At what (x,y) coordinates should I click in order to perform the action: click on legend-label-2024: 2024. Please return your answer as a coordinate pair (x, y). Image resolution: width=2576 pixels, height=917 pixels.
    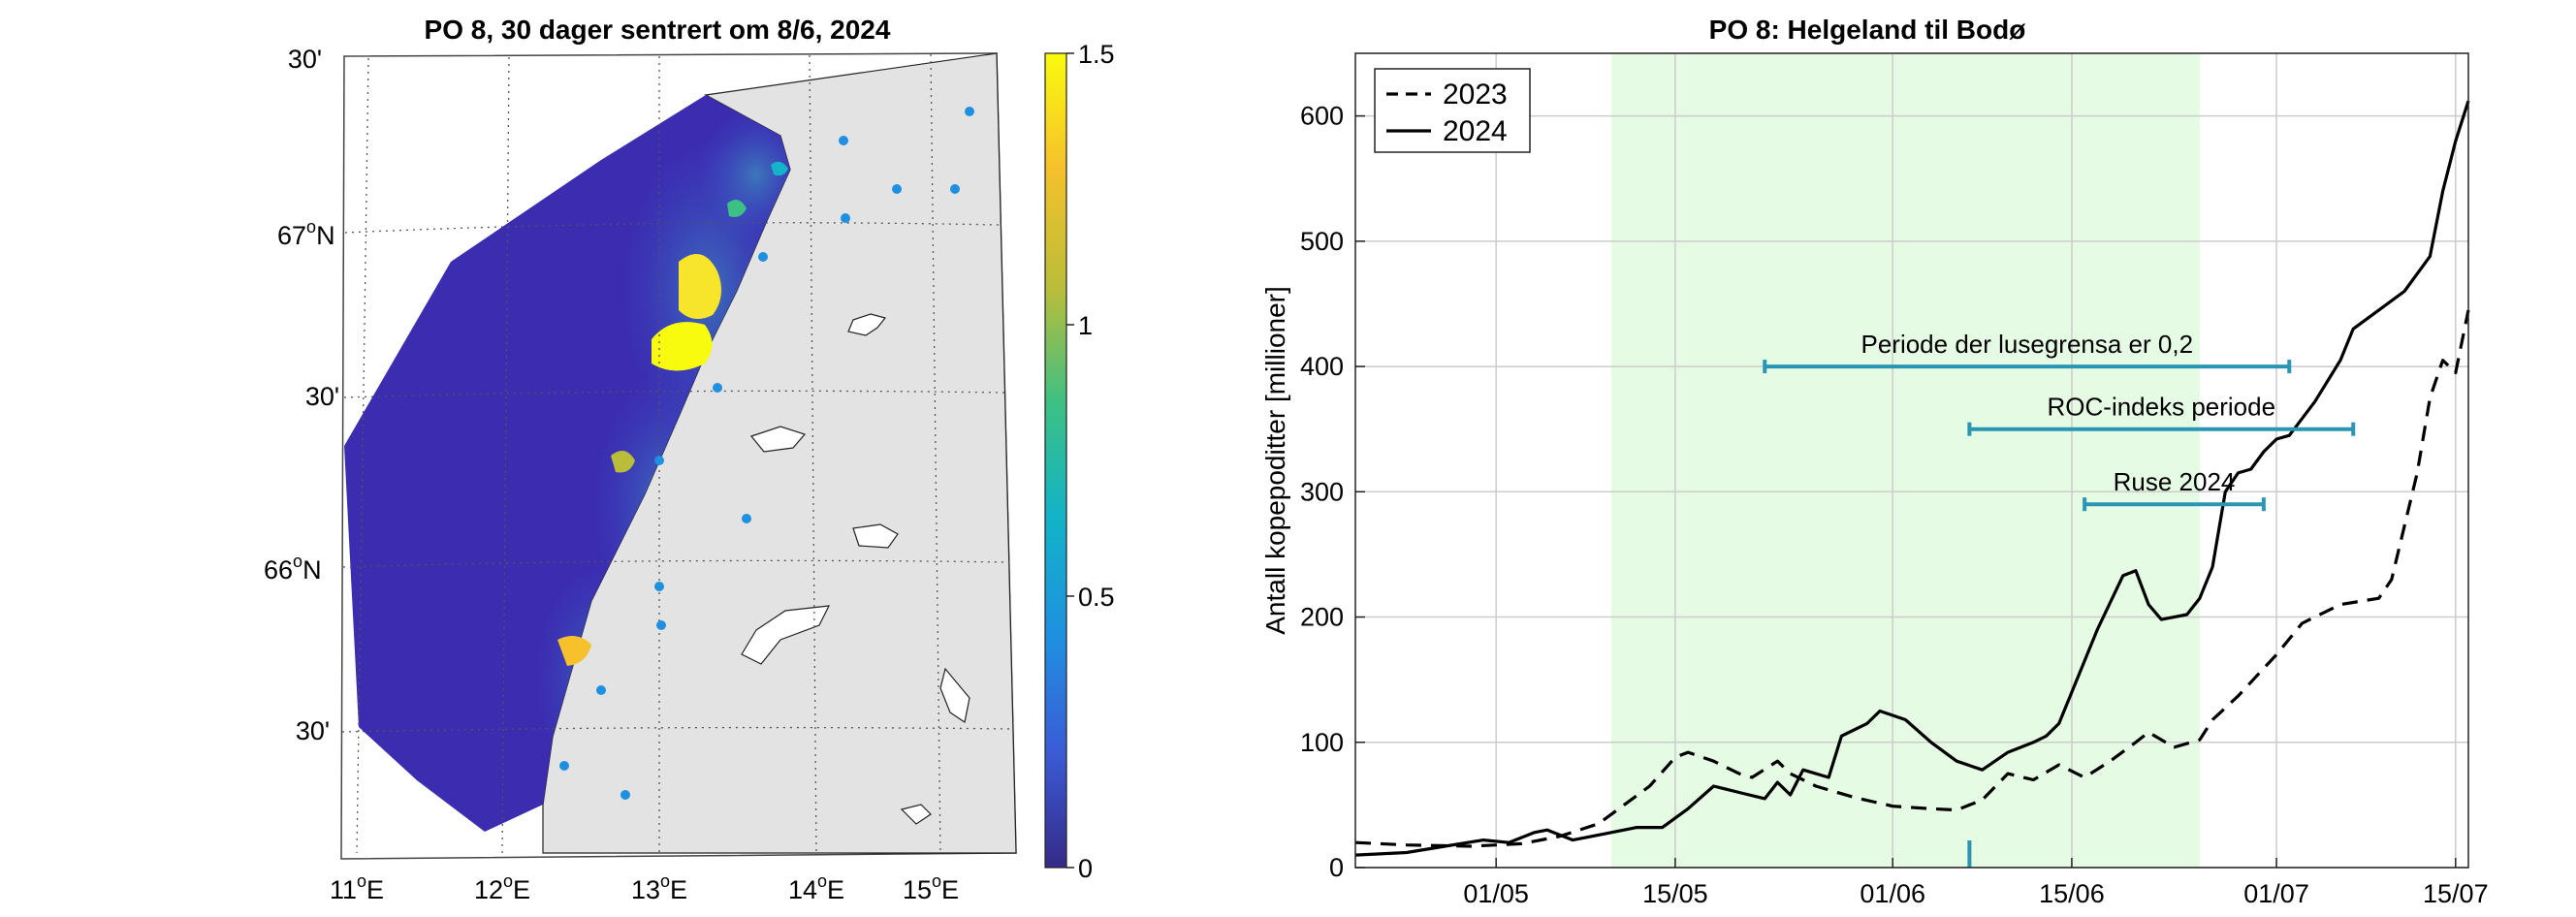
    Looking at the image, I should click on (1475, 131).